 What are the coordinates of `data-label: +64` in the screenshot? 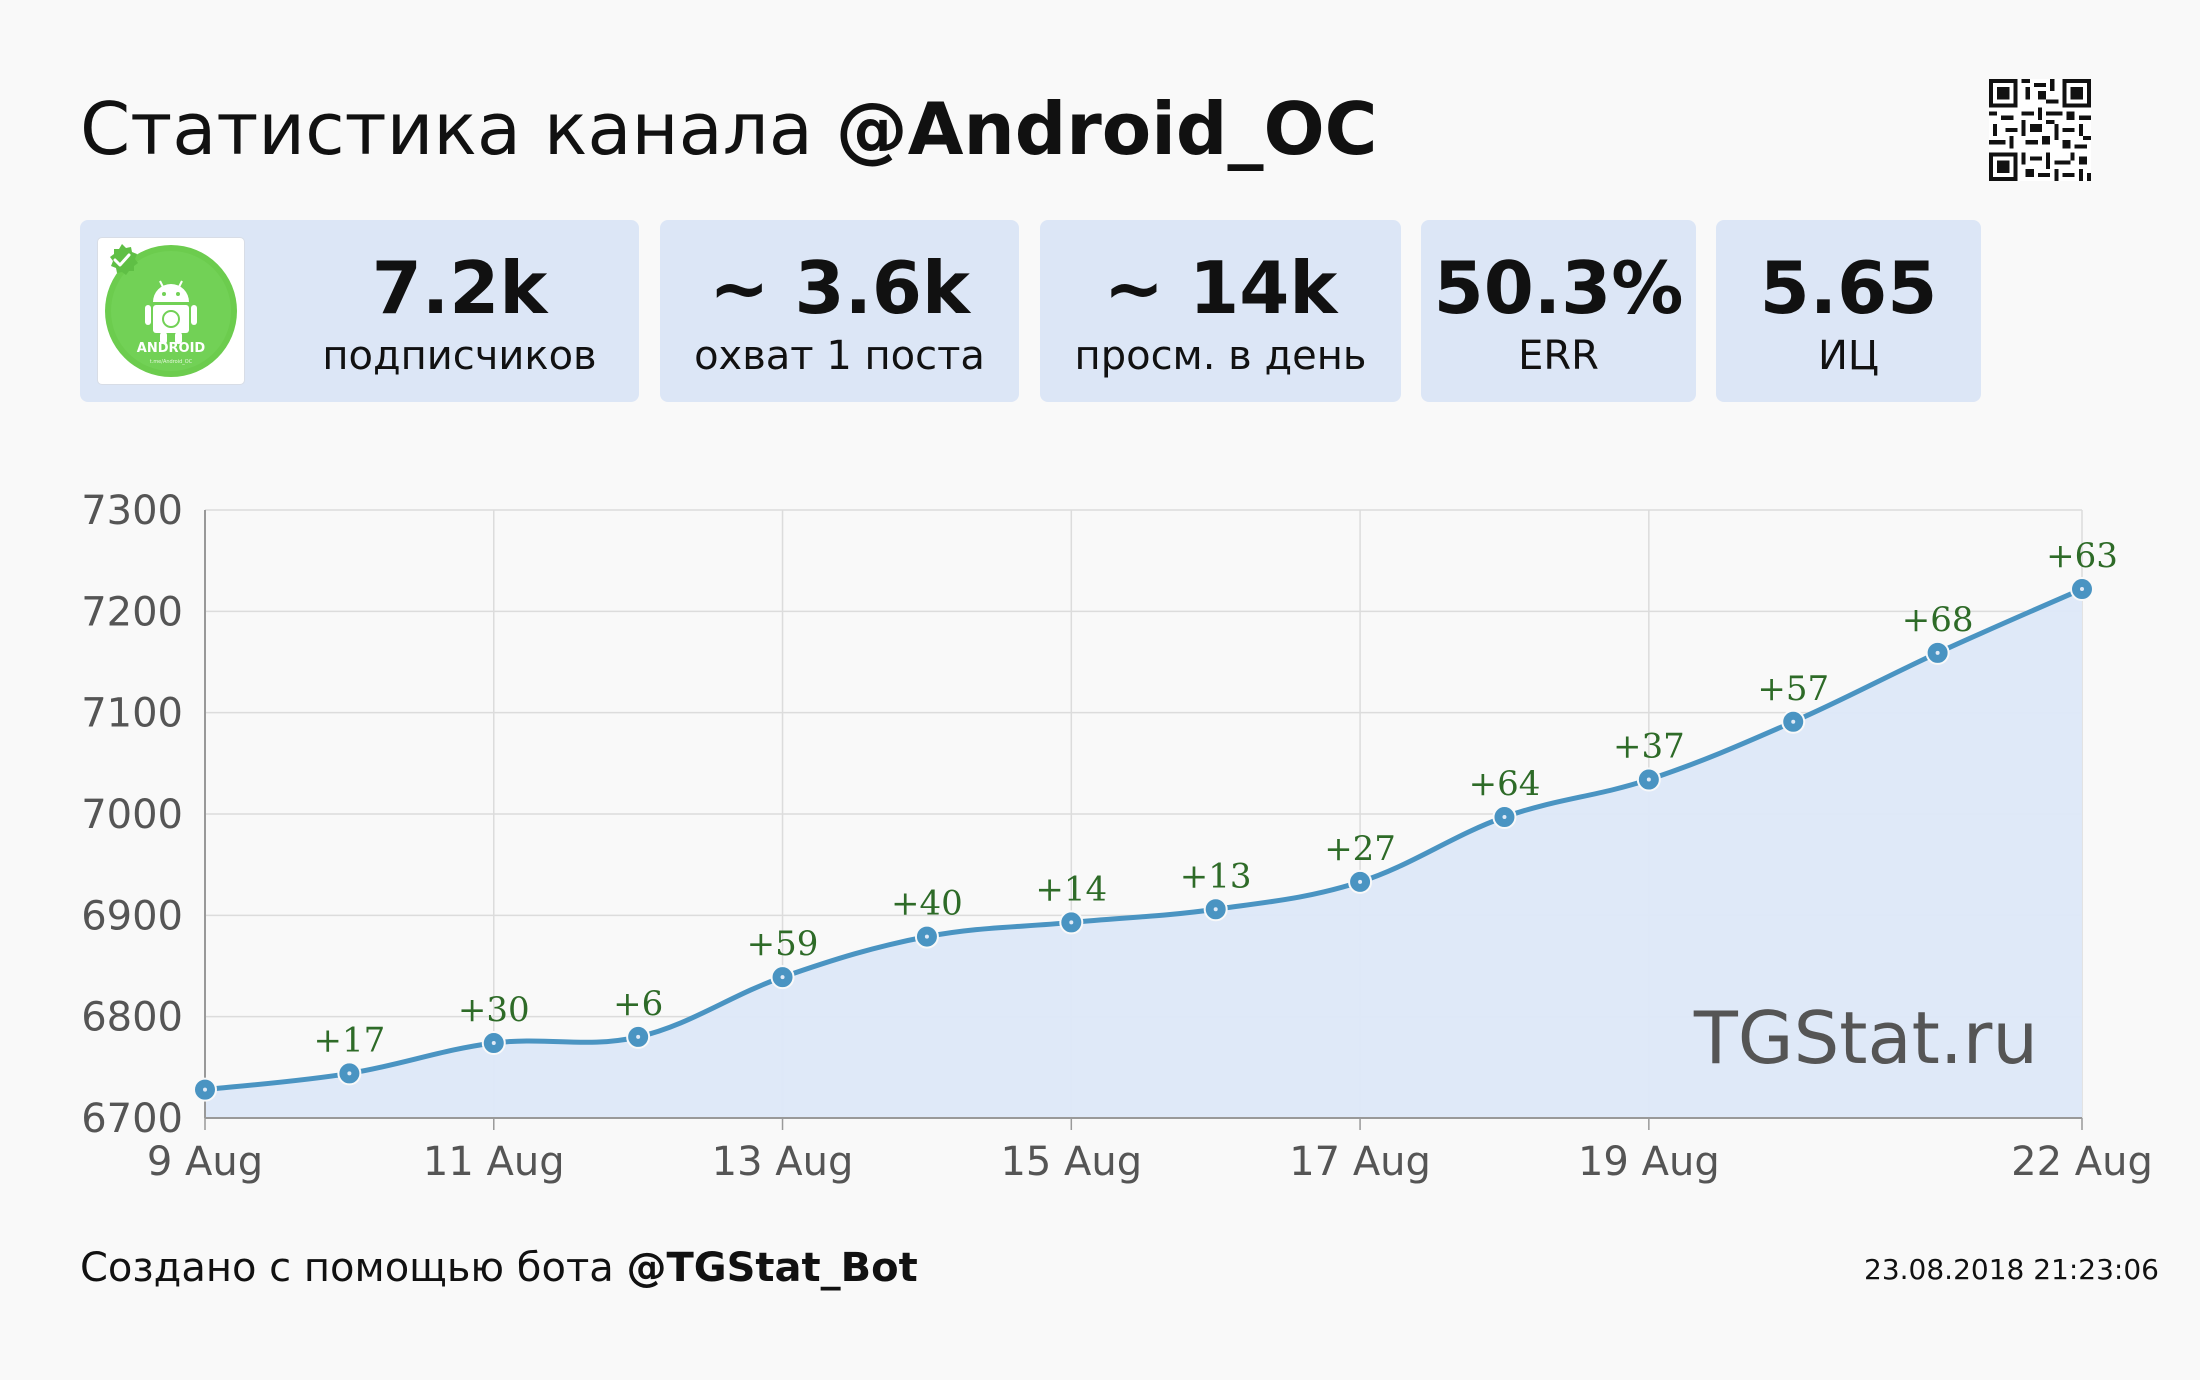 It's located at (1505, 784).